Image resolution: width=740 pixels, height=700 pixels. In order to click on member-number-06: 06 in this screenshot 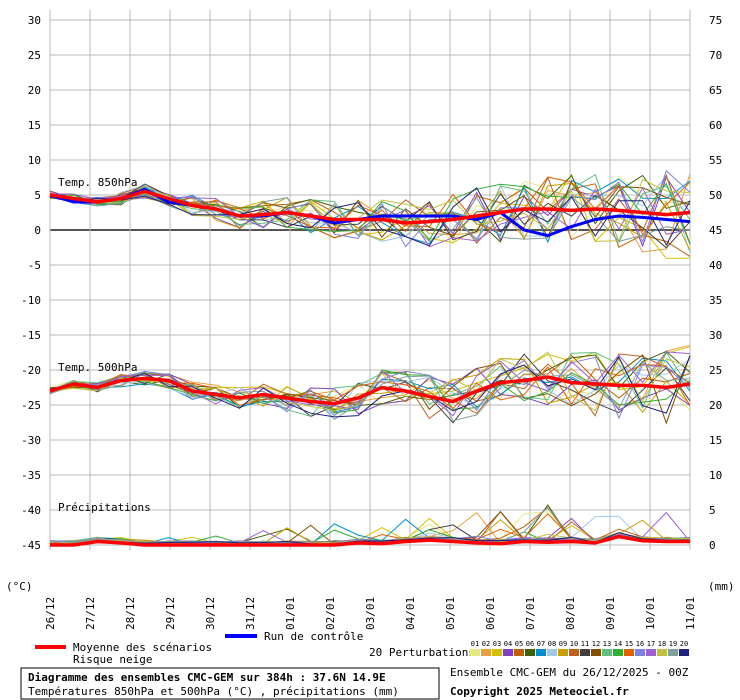, I will do `click(530, 644)`.